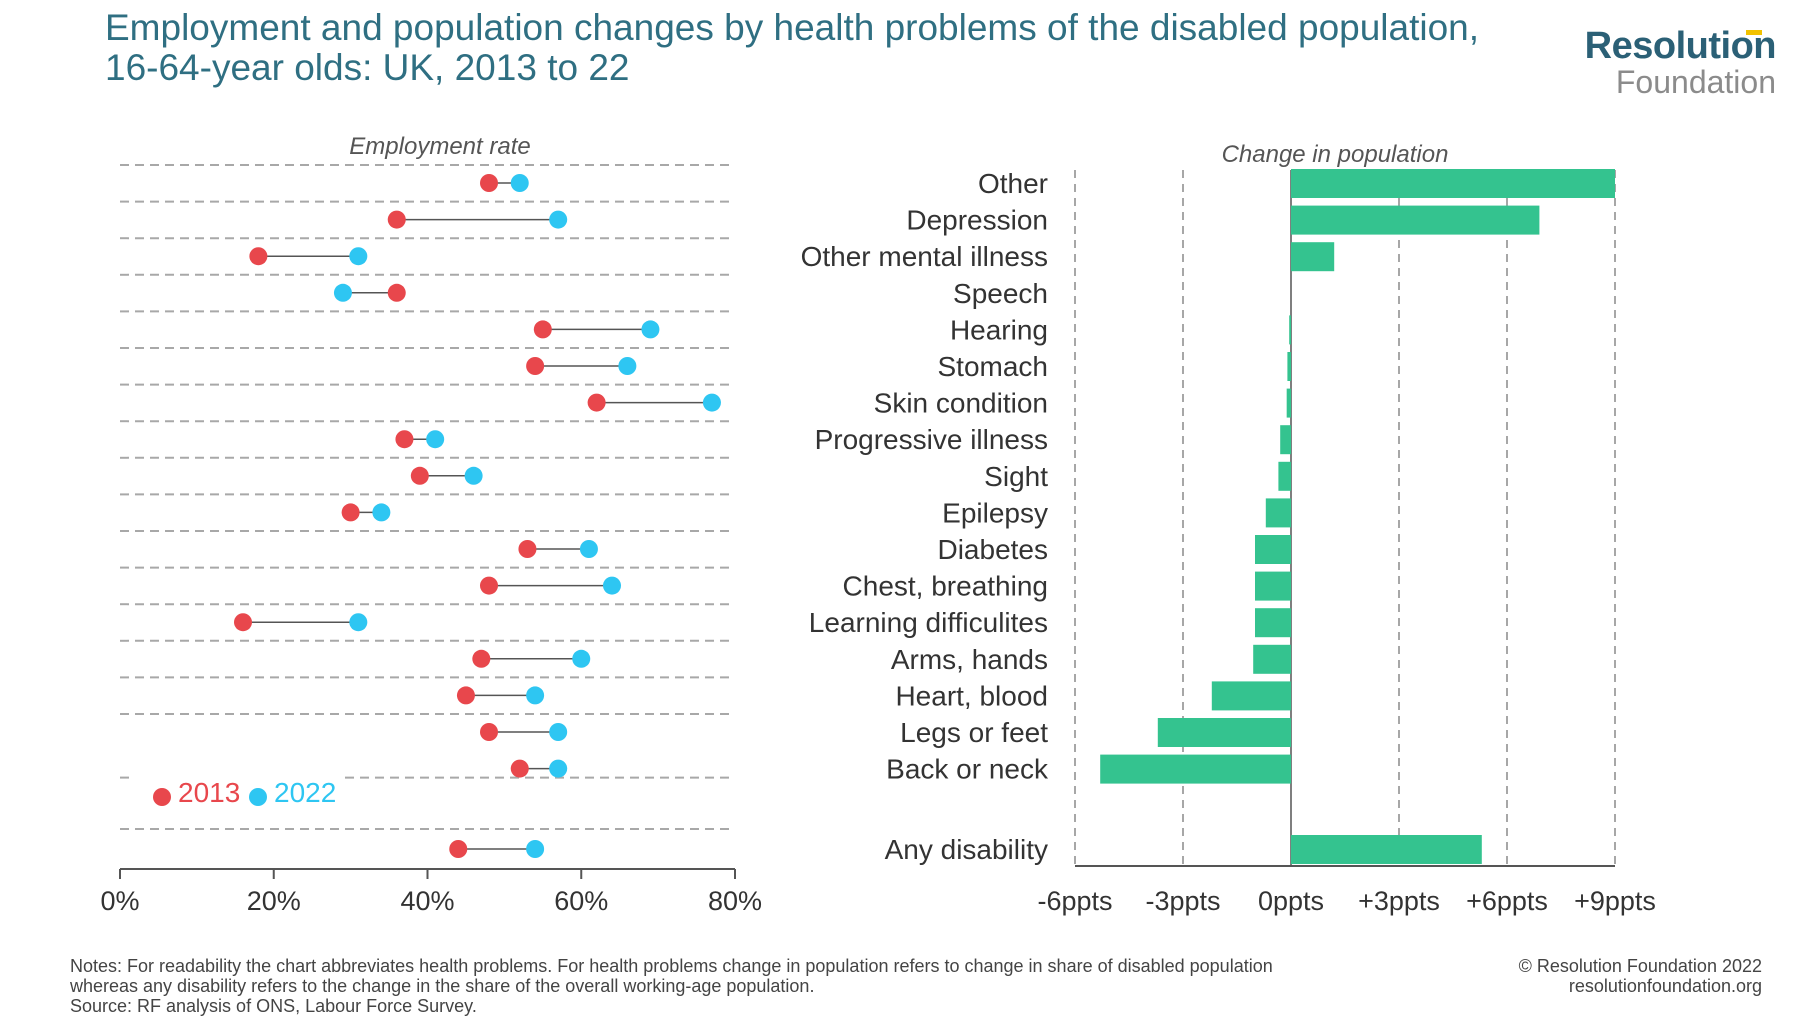 The image size is (1800, 1016). What do you see at coordinates (209, 792) in the screenshot?
I see `legend-label-2013: 2013` at bounding box center [209, 792].